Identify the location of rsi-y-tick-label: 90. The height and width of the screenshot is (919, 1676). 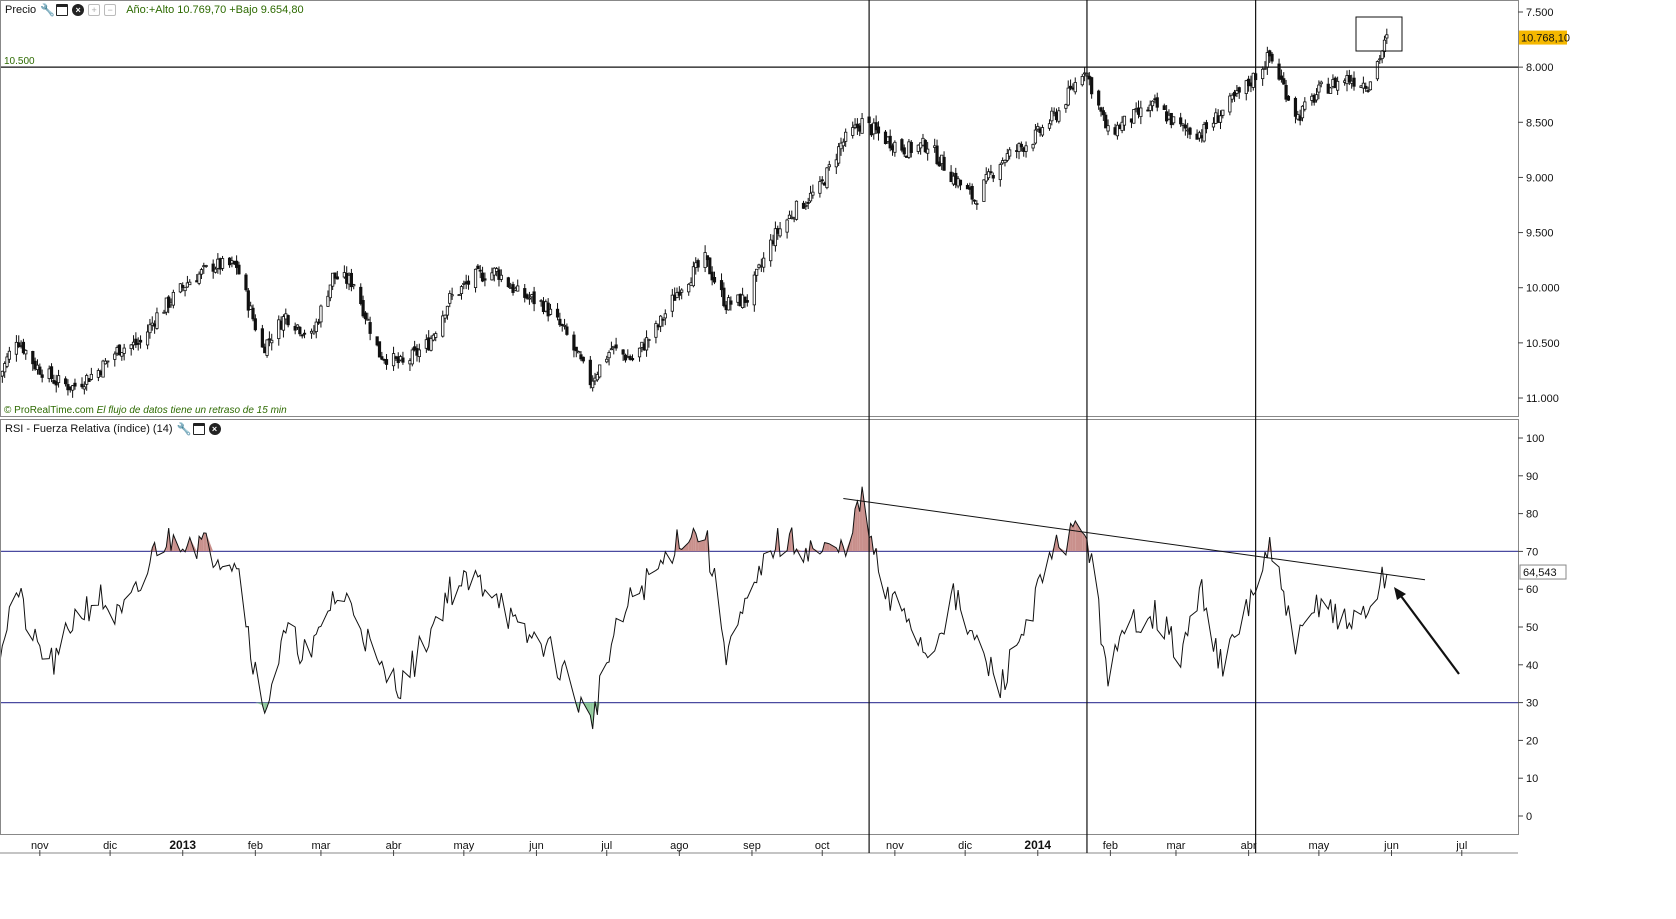
(1532, 477).